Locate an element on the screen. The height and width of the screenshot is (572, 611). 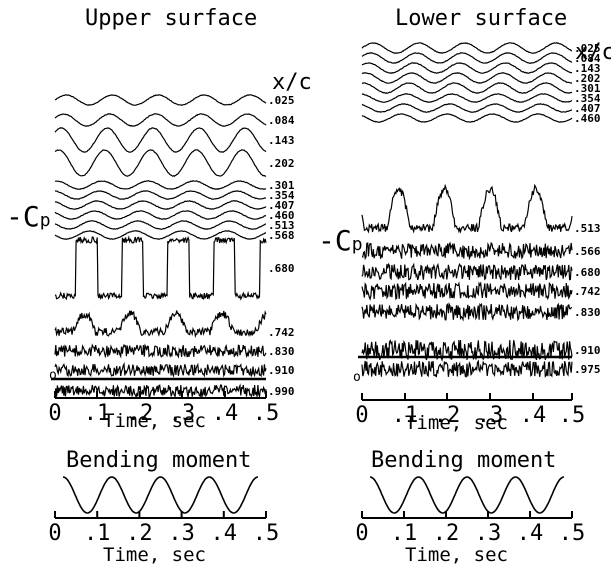
lower-x-tick-label-3: .3 is located at coordinates (490, 415).